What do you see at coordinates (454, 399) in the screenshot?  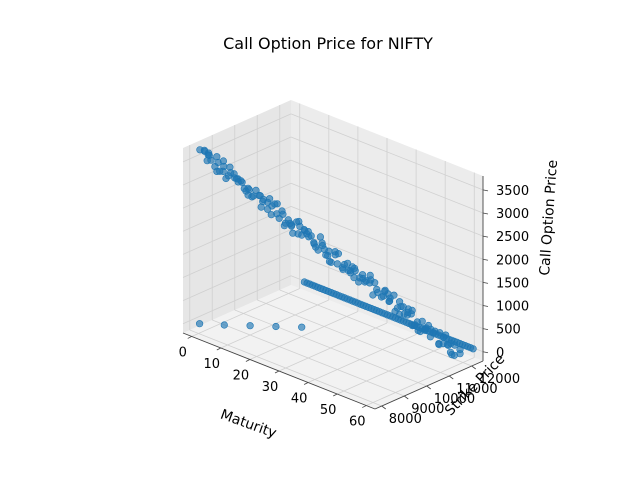 I see `y-tick-label: 10000` at bounding box center [454, 399].